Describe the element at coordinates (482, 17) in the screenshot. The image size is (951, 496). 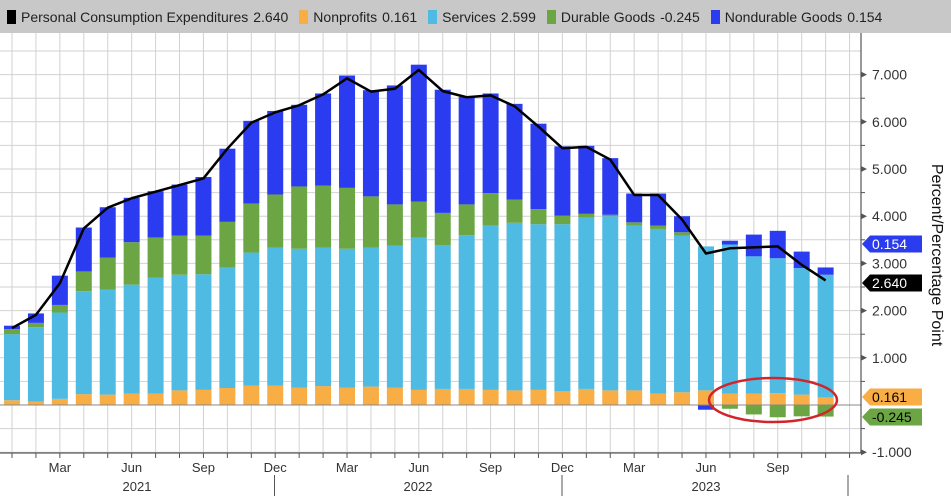
I see `legend-item: Services 2.599` at that location.